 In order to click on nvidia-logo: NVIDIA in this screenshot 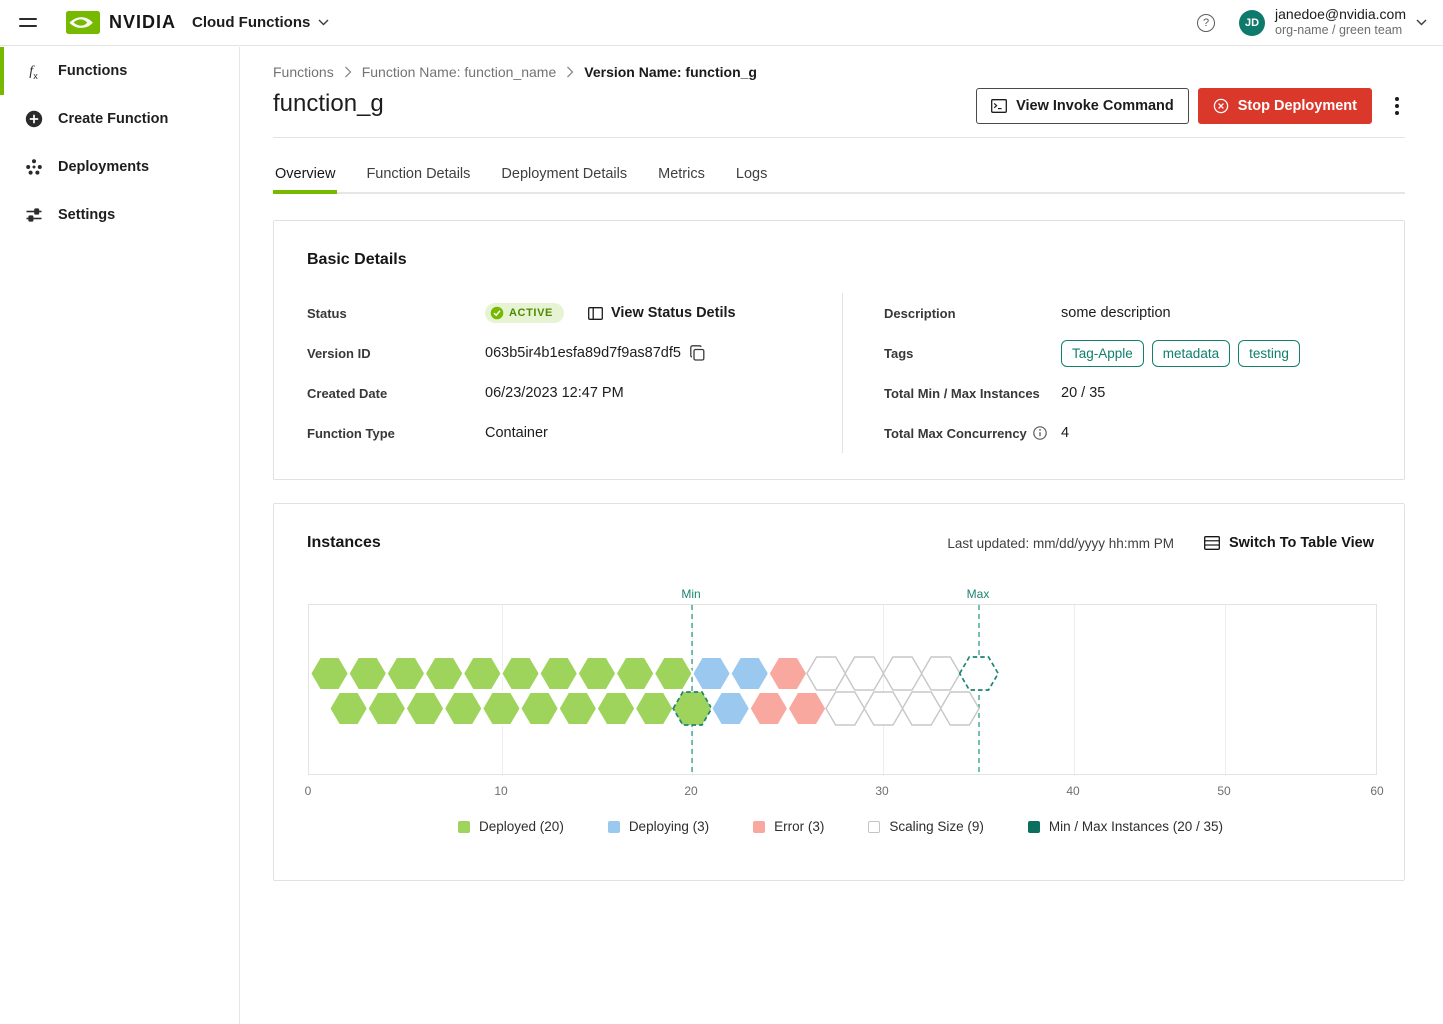, I will do `click(121, 22)`.